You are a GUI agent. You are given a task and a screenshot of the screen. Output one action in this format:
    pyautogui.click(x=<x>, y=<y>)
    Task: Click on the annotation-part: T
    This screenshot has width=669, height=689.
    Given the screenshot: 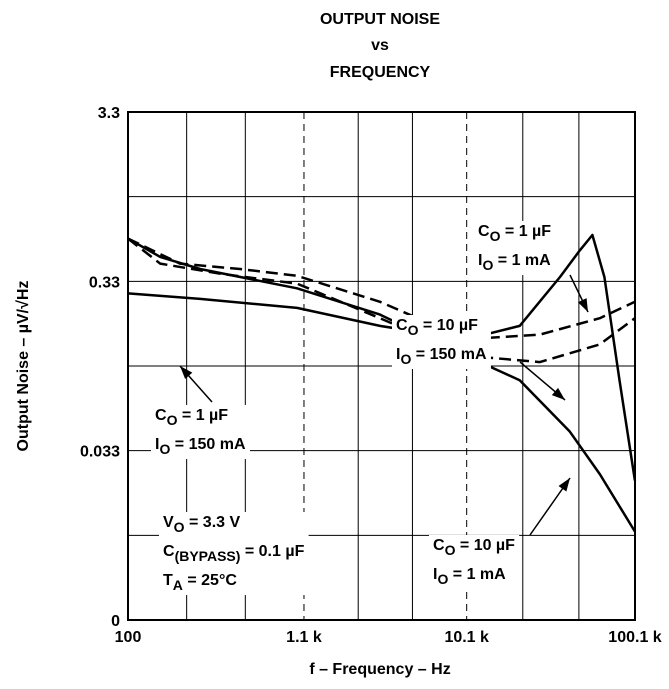 What is the action you would take?
    pyautogui.click(x=168, y=580)
    